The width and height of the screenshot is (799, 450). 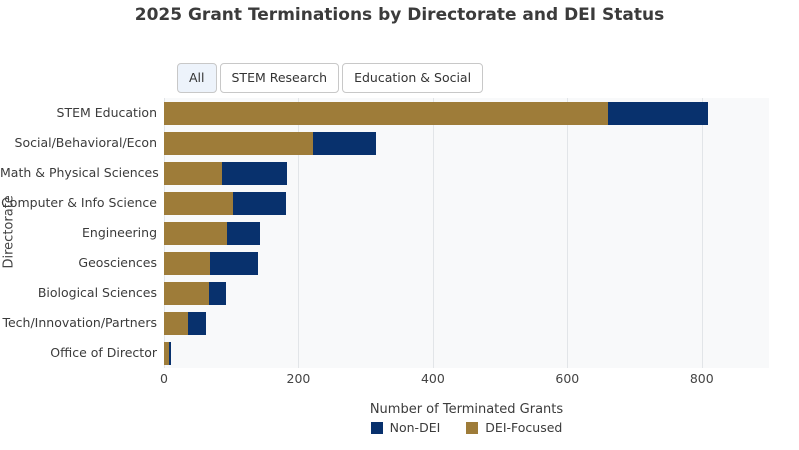 What do you see at coordinates (85, 142) in the screenshot?
I see `category-label: Social/Behavioral/Econ` at bounding box center [85, 142].